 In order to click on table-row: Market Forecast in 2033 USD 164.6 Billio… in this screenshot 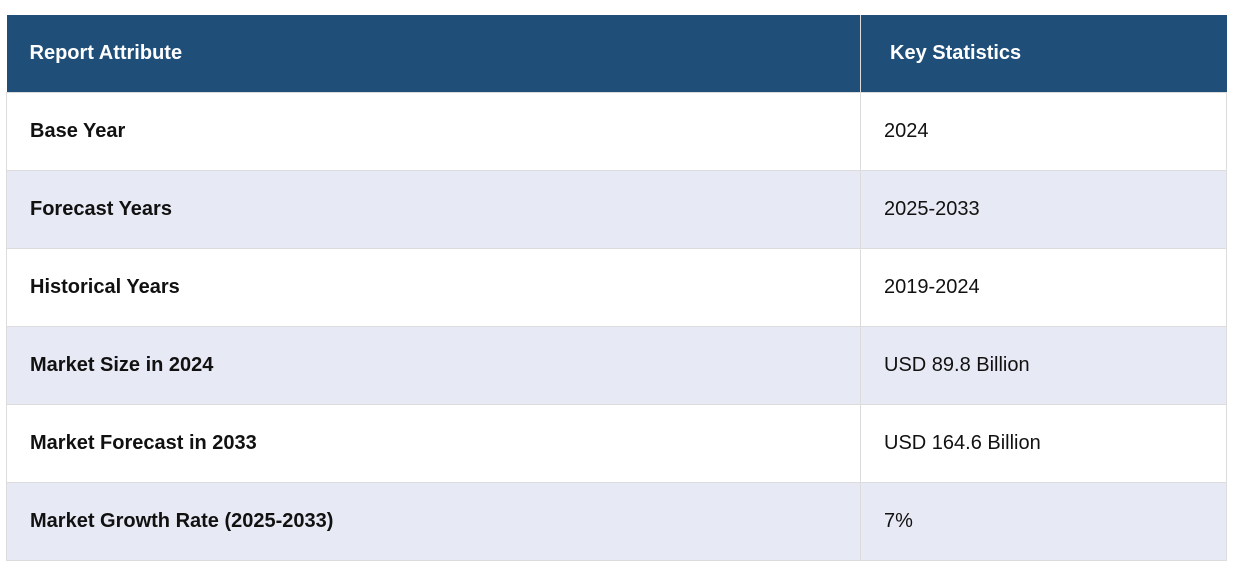, I will do `click(616, 443)`.